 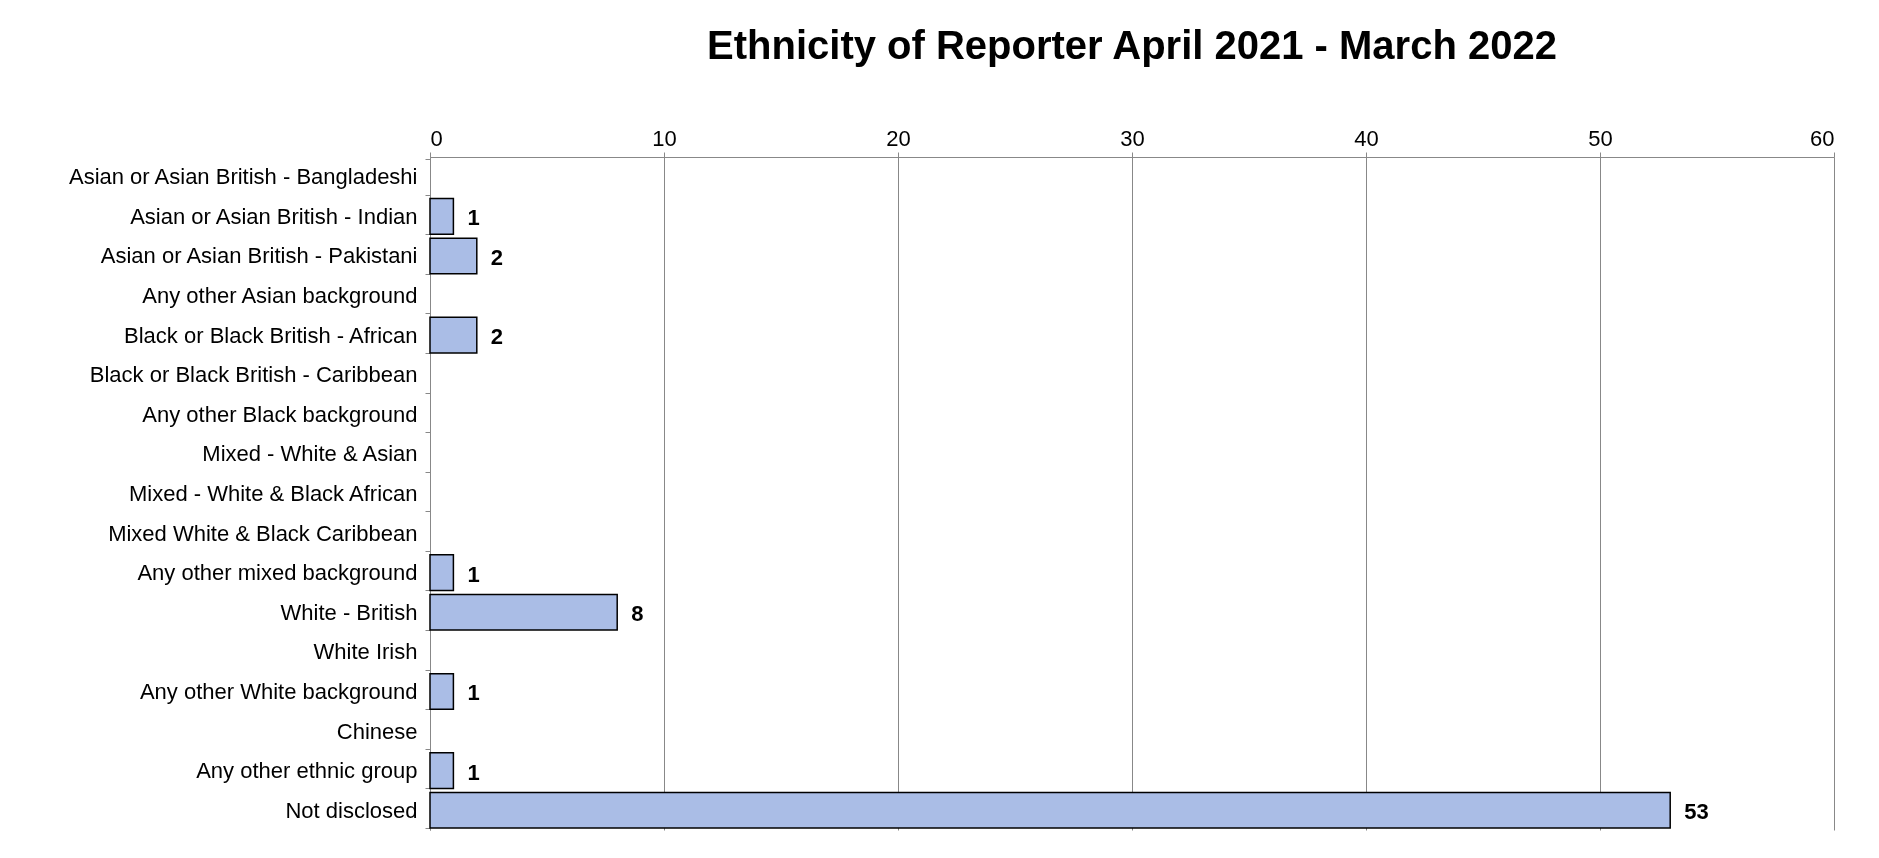 I want to click on y-tick-label: Not disclosed, so click(x=351, y=810).